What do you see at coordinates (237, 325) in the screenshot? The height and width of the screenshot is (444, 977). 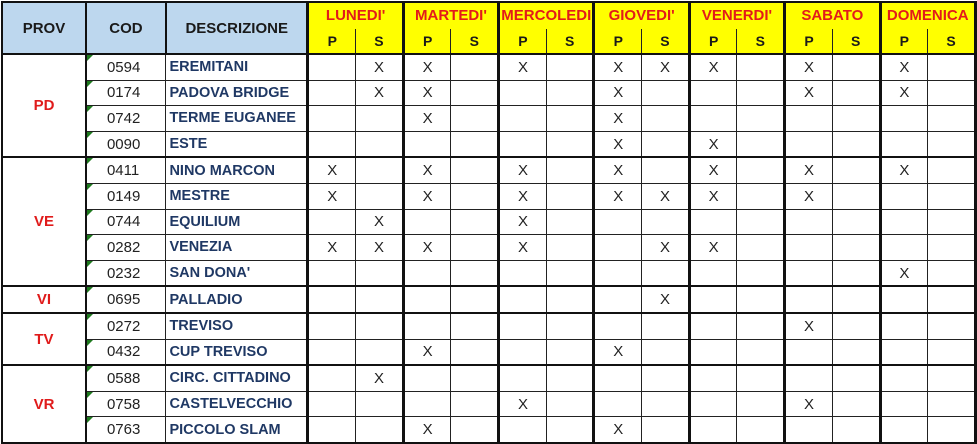 I see `descrizione-cell: TREVISO` at bounding box center [237, 325].